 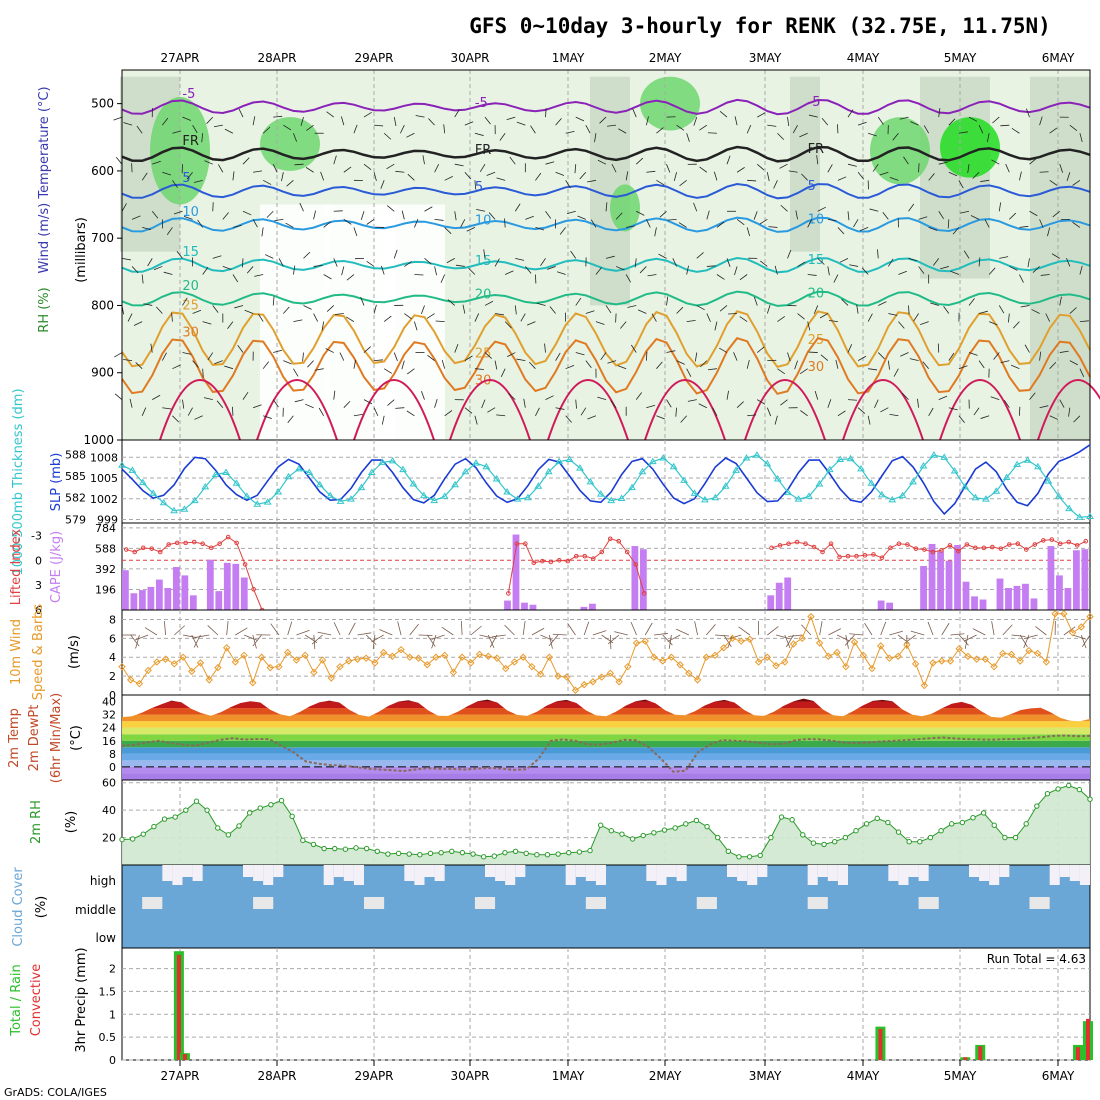 What do you see at coordinates (263, 903) in the screenshot?
I see `cloud-gap-middle` at bounding box center [263, 903].